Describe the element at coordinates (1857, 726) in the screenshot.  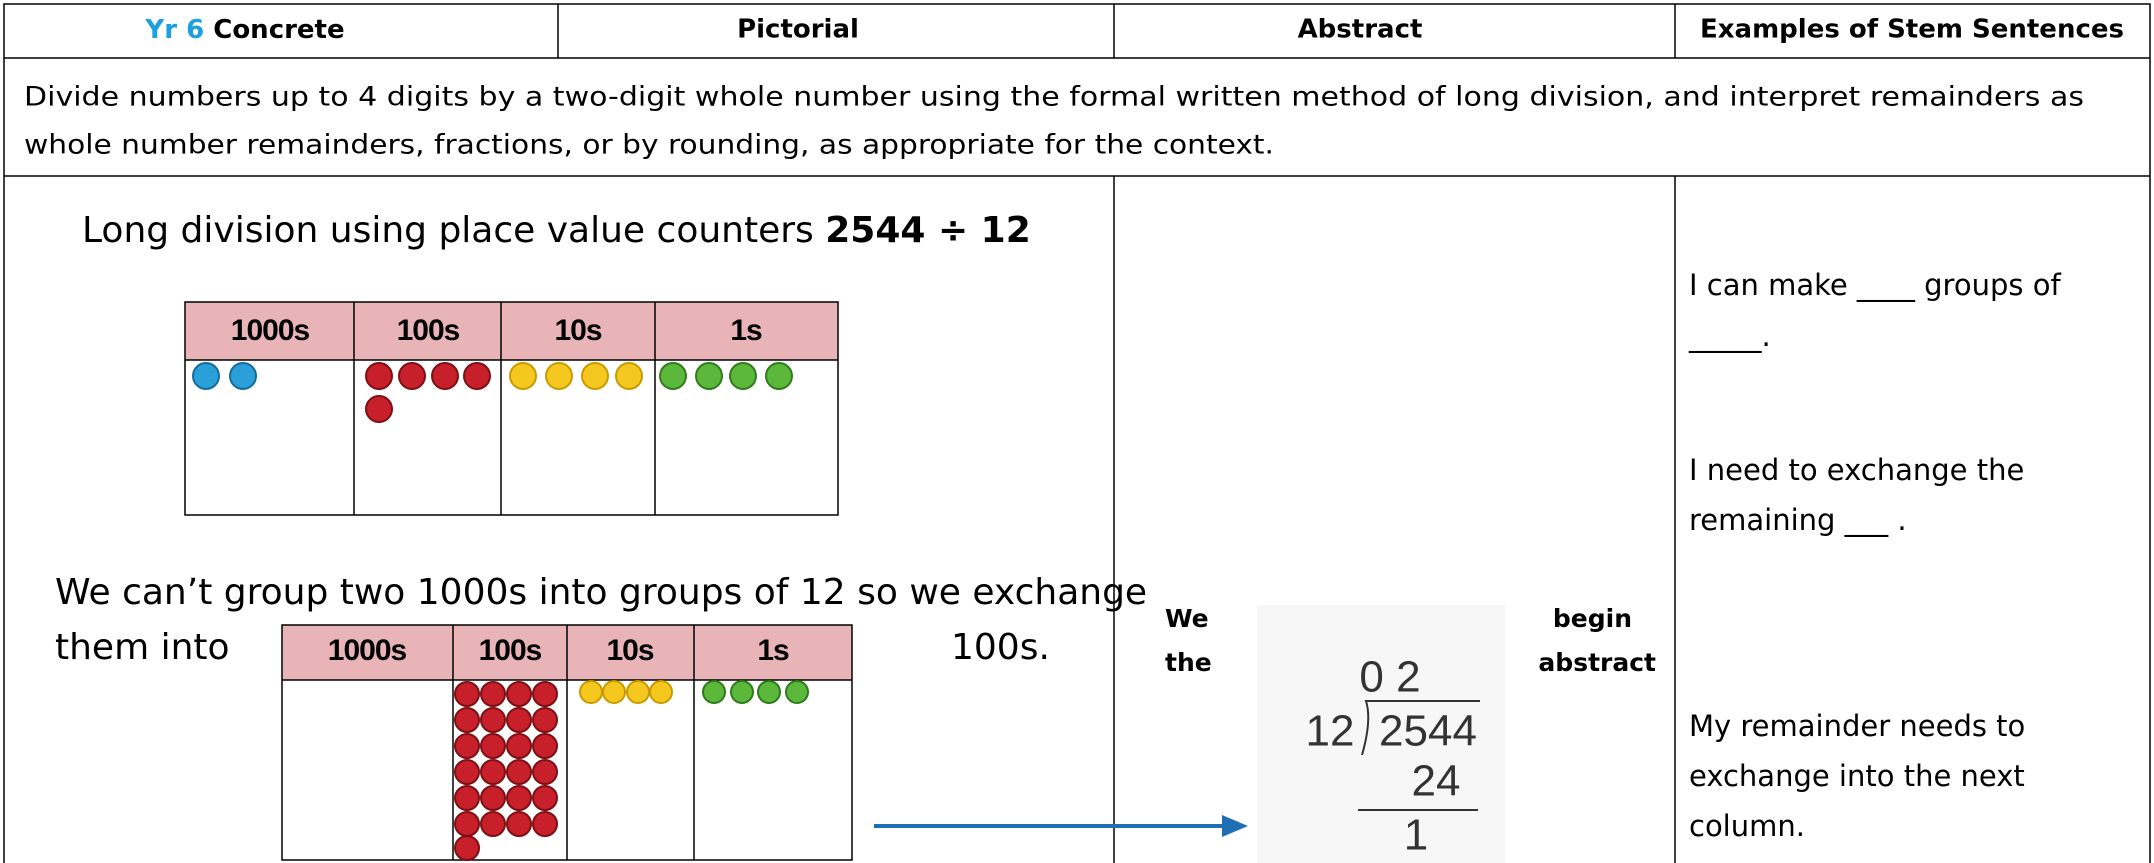
I see `stem-sentence: My remainder needs to` at that location.